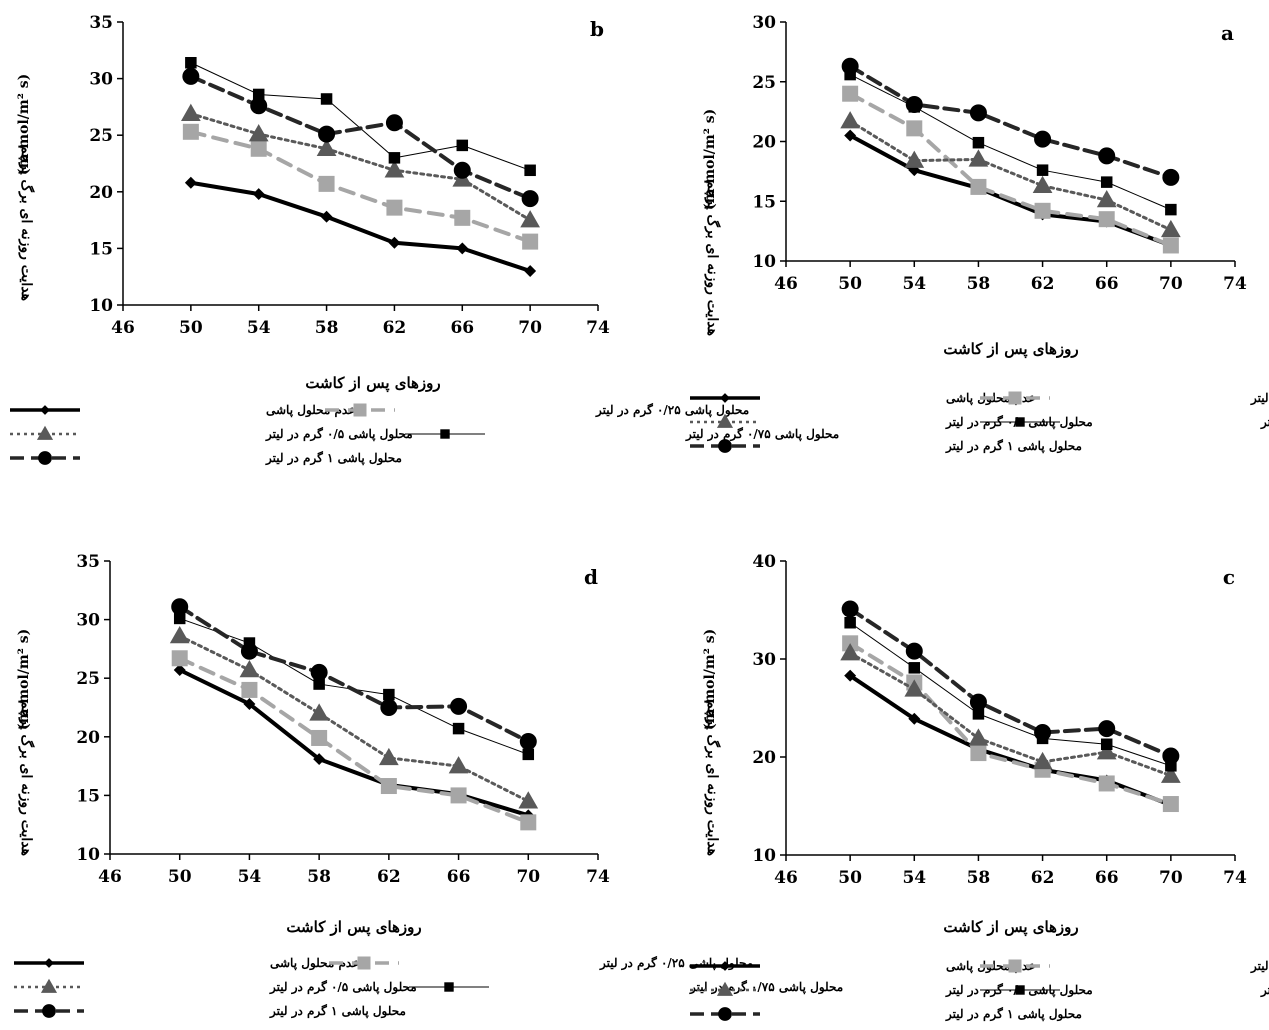  Describe the element at coordinates (1013, 446) in the screenshot. I see `legend-label-4: محلول پاشی ۱ گرم در لیتر` at that location.